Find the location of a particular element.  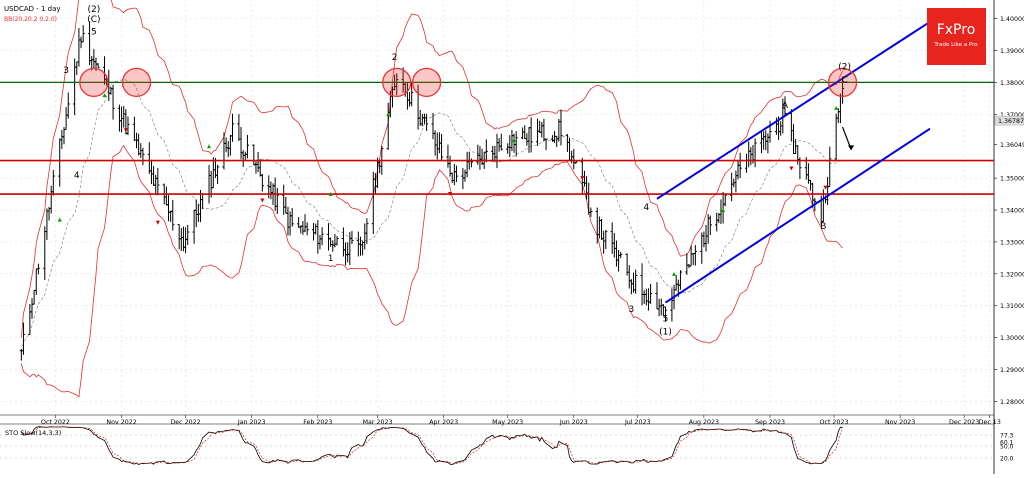

price-tick-label: 1.33000 is located at coordinates (1012, 242).